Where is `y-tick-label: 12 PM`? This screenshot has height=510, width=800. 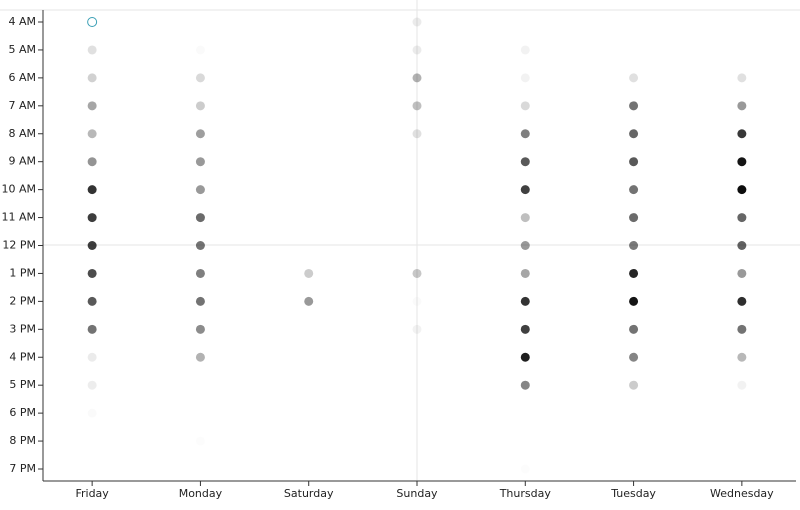
y-tick-label: 12 PM is located at coordinates (19, 245).